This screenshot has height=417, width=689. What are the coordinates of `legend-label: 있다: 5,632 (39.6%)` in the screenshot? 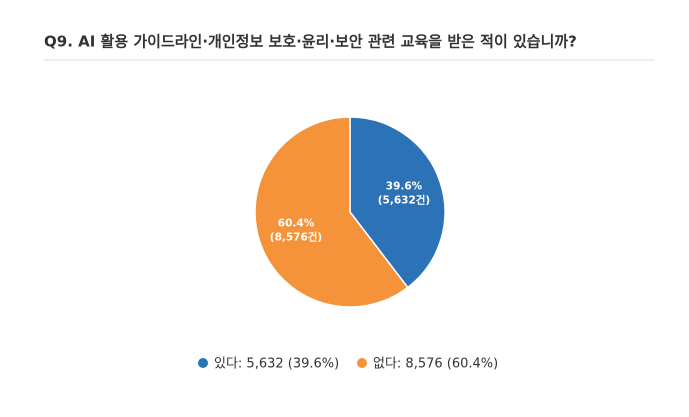 It's located at (276, 364).